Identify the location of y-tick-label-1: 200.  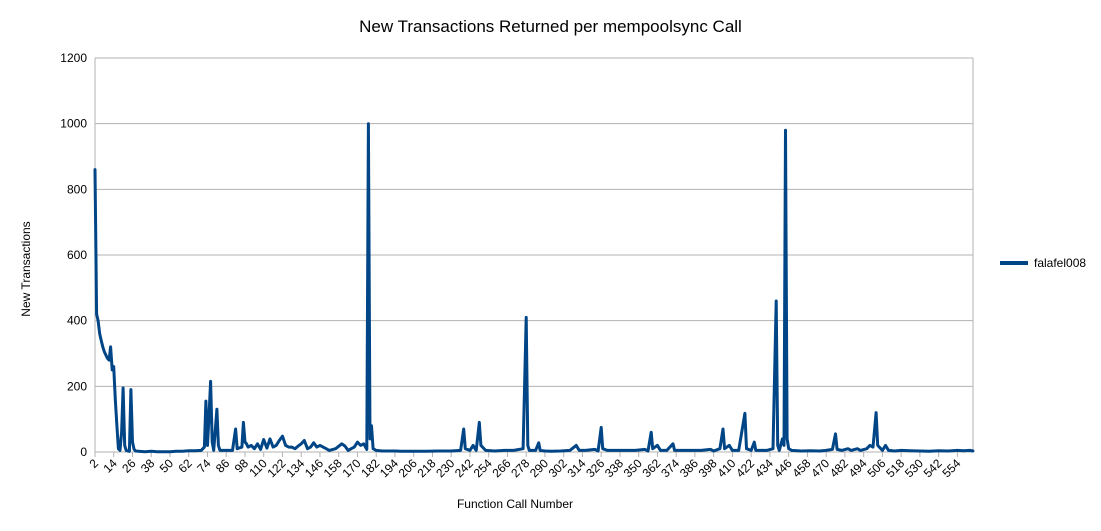
(77, 386).